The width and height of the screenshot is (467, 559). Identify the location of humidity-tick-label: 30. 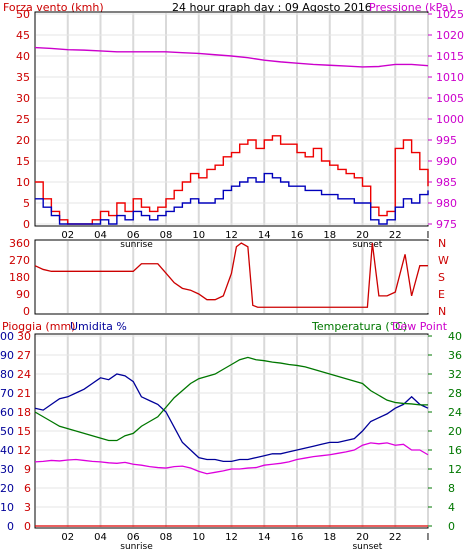
(7, 469).